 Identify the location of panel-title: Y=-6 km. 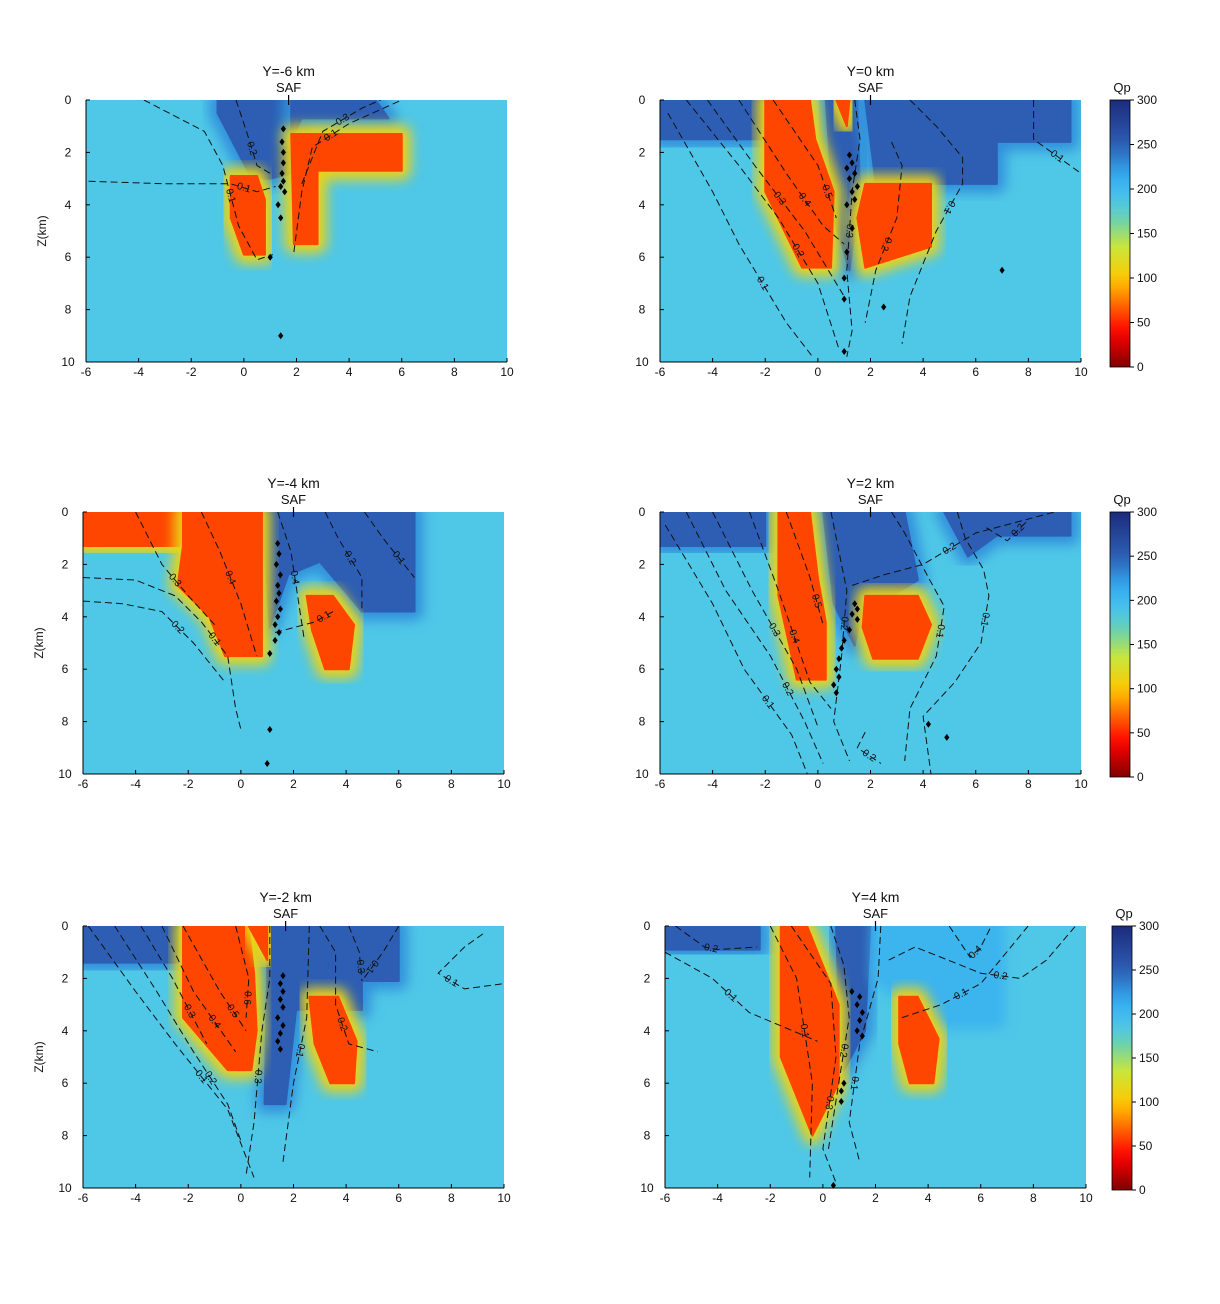
(288, 71).